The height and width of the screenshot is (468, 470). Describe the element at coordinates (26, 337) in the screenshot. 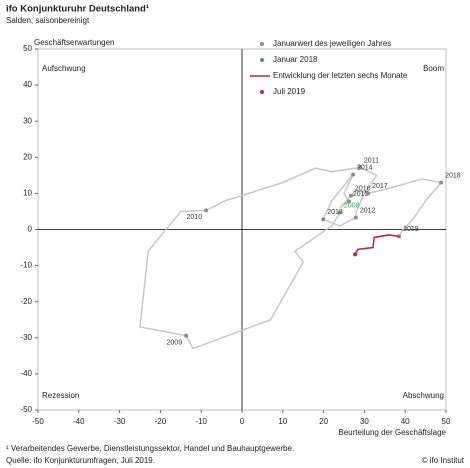

I see `y-tick-label: -30` at that location.